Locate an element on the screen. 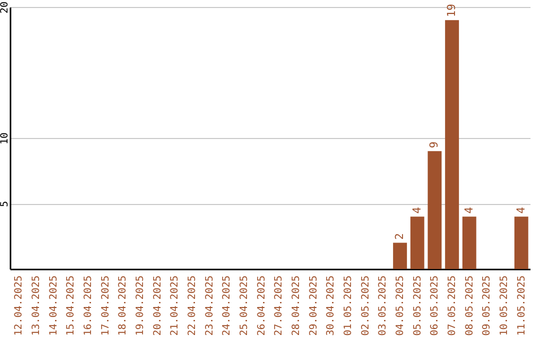 Image resolution: width=540 pixels, height=340 pixels. y-tick-label: 5 is located at coordinates (5, 204).